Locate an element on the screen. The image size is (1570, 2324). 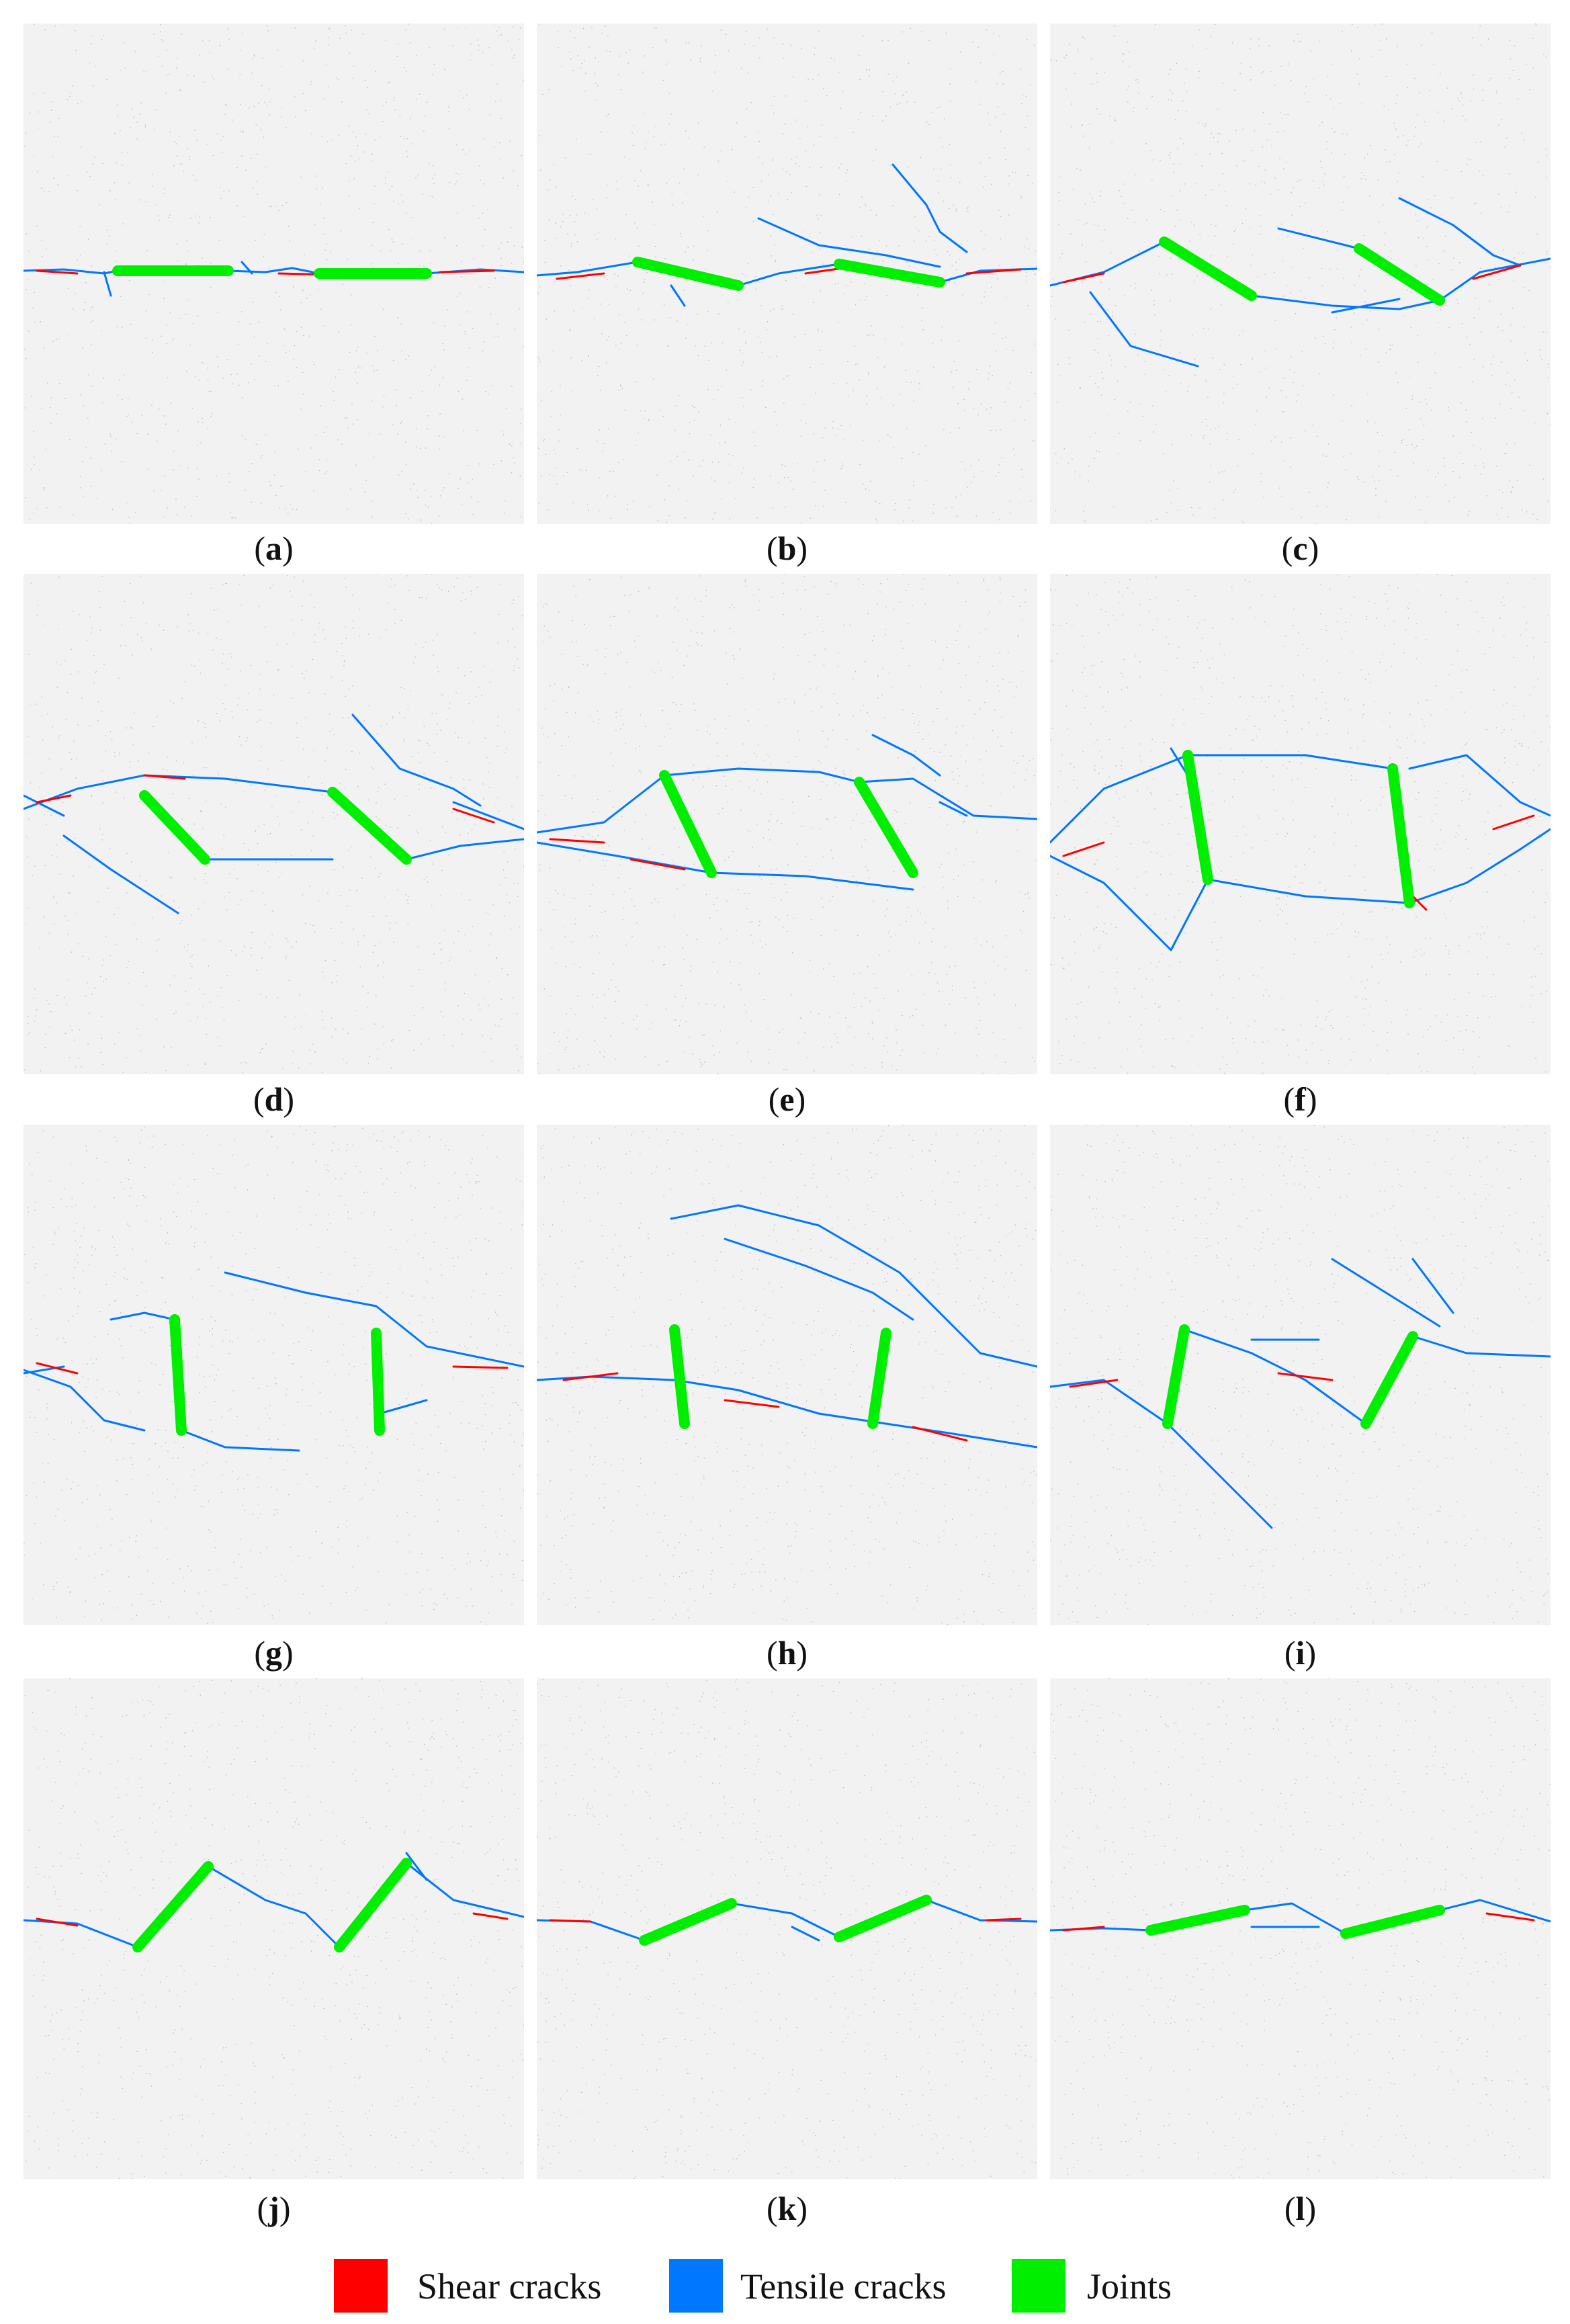
crack-pattern-k is located at coordinates (787, 1928).